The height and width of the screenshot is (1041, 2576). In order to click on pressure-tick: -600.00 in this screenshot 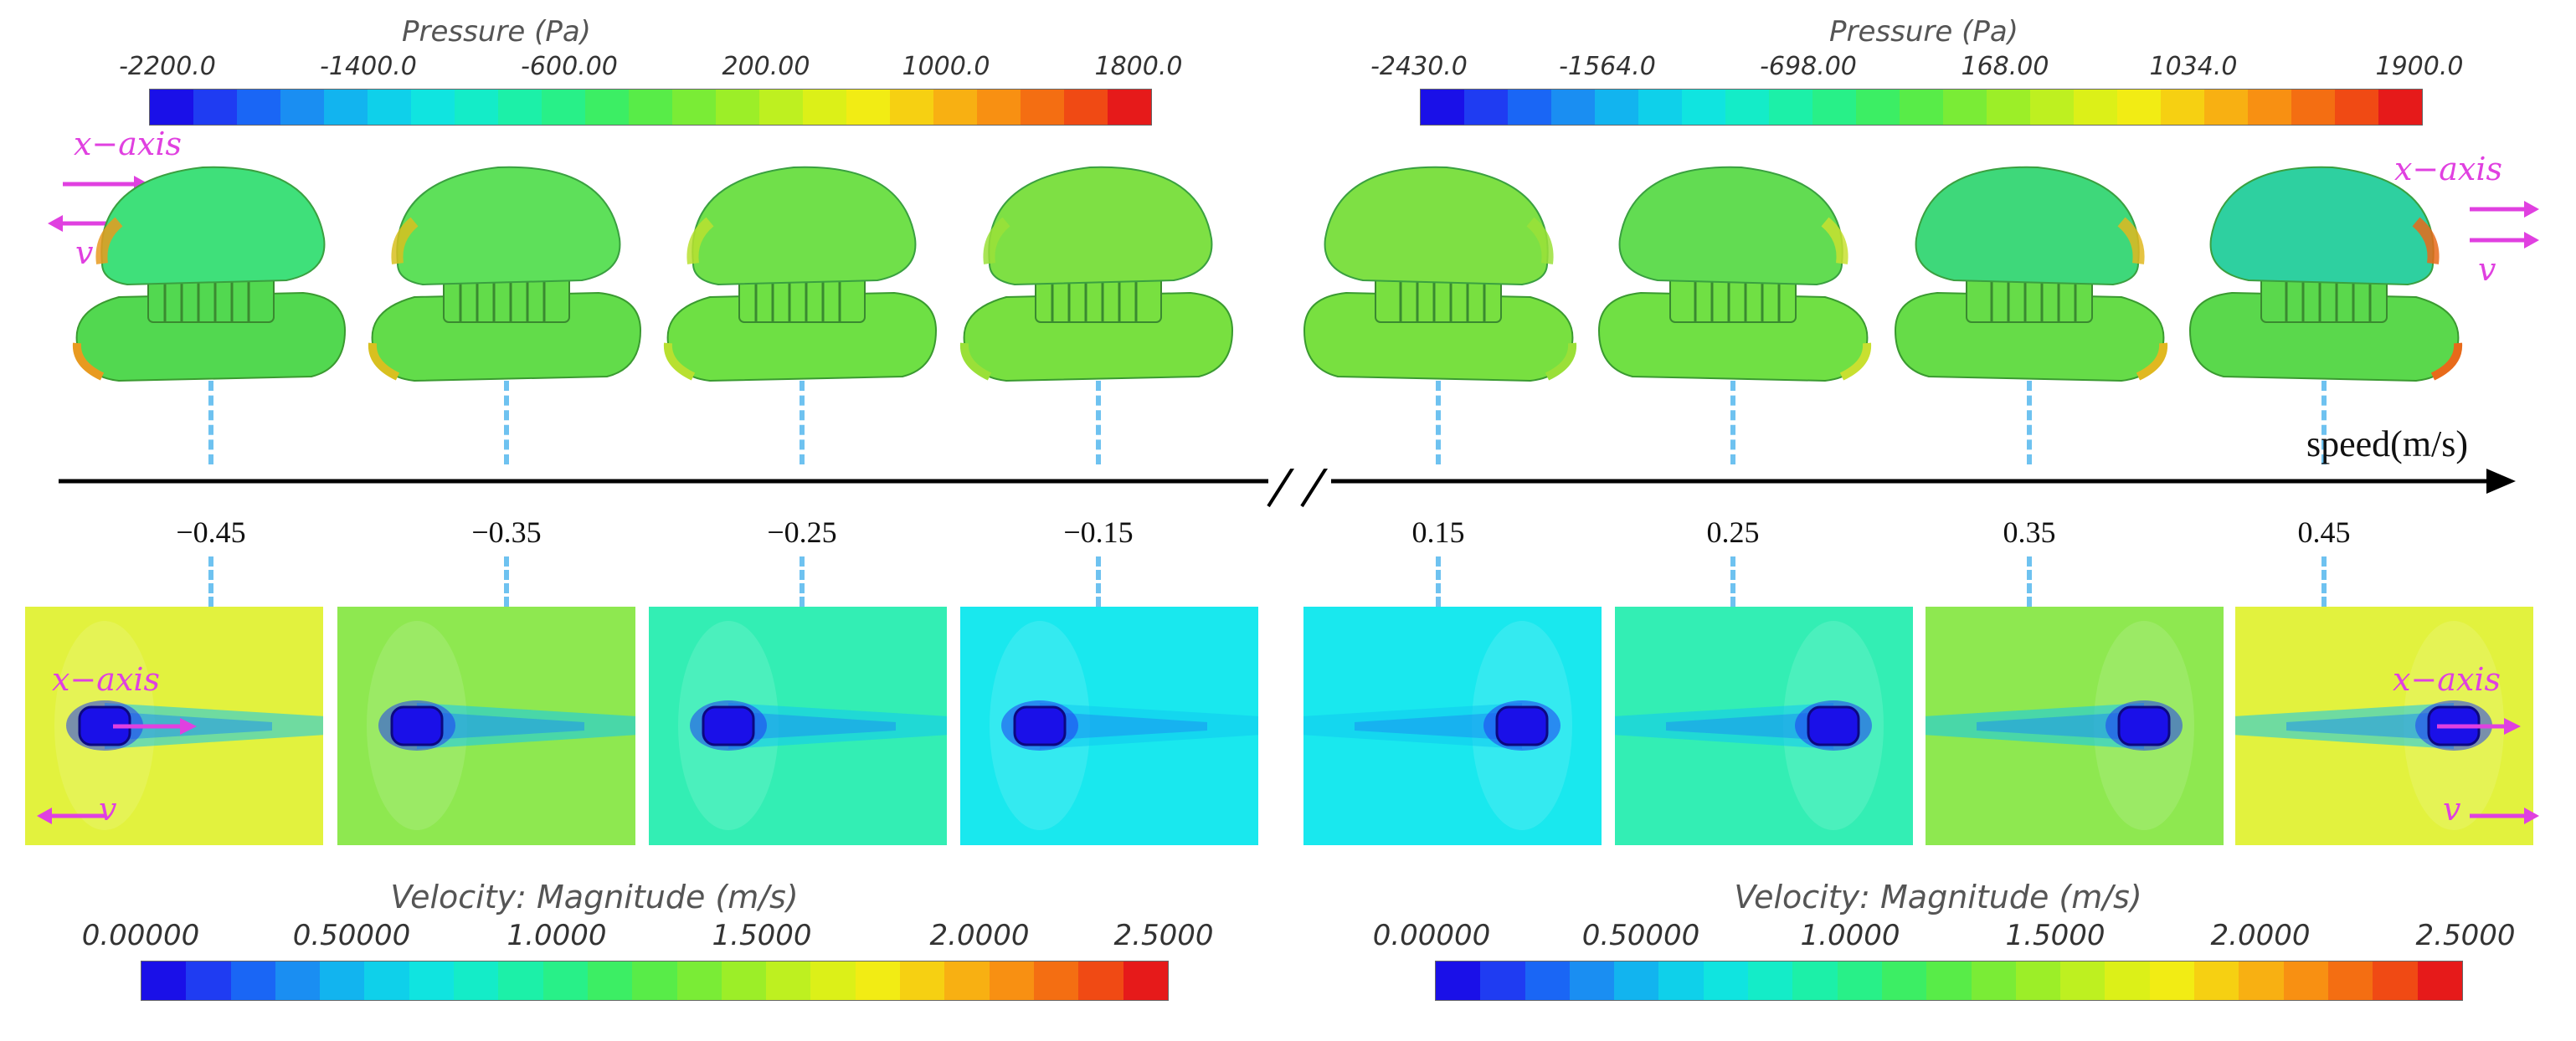, I will do `click(569, 66)`.